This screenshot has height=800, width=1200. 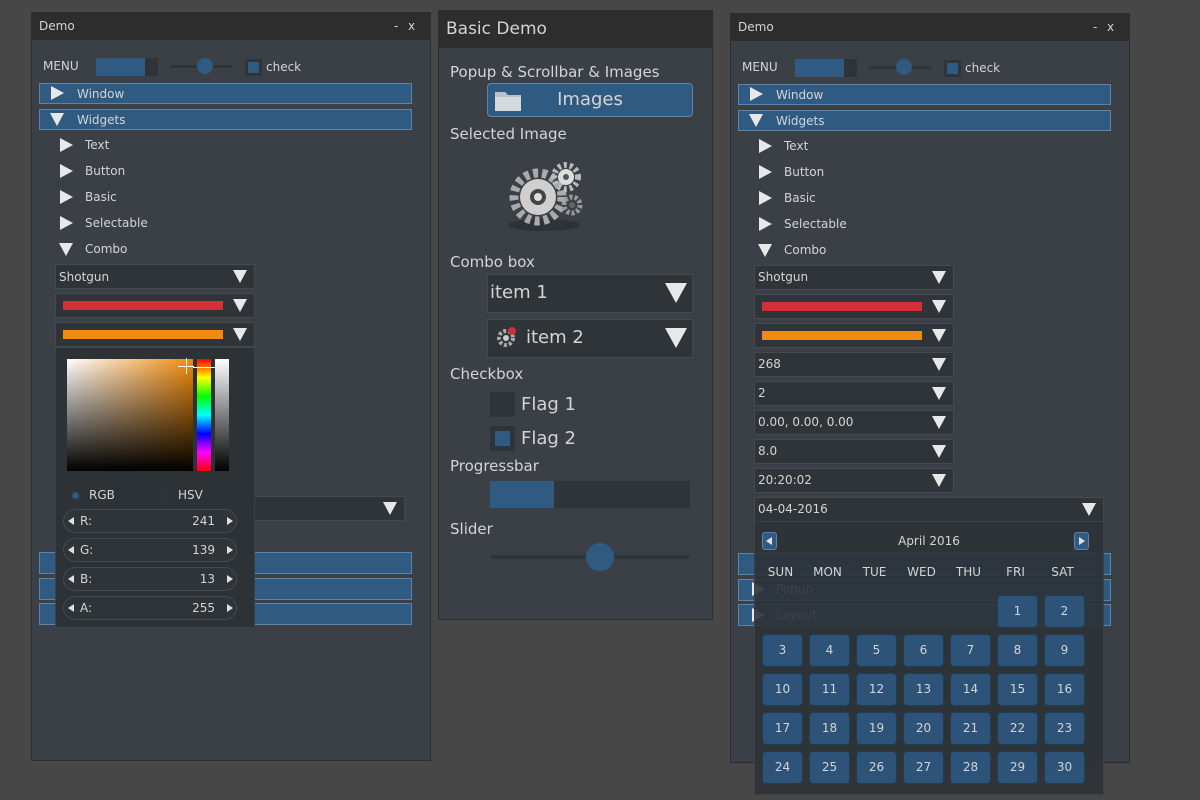 What do you see at coordinates (204, 415) in the screenshot?
I see `hue-bar` at bounding box center [204, 415].